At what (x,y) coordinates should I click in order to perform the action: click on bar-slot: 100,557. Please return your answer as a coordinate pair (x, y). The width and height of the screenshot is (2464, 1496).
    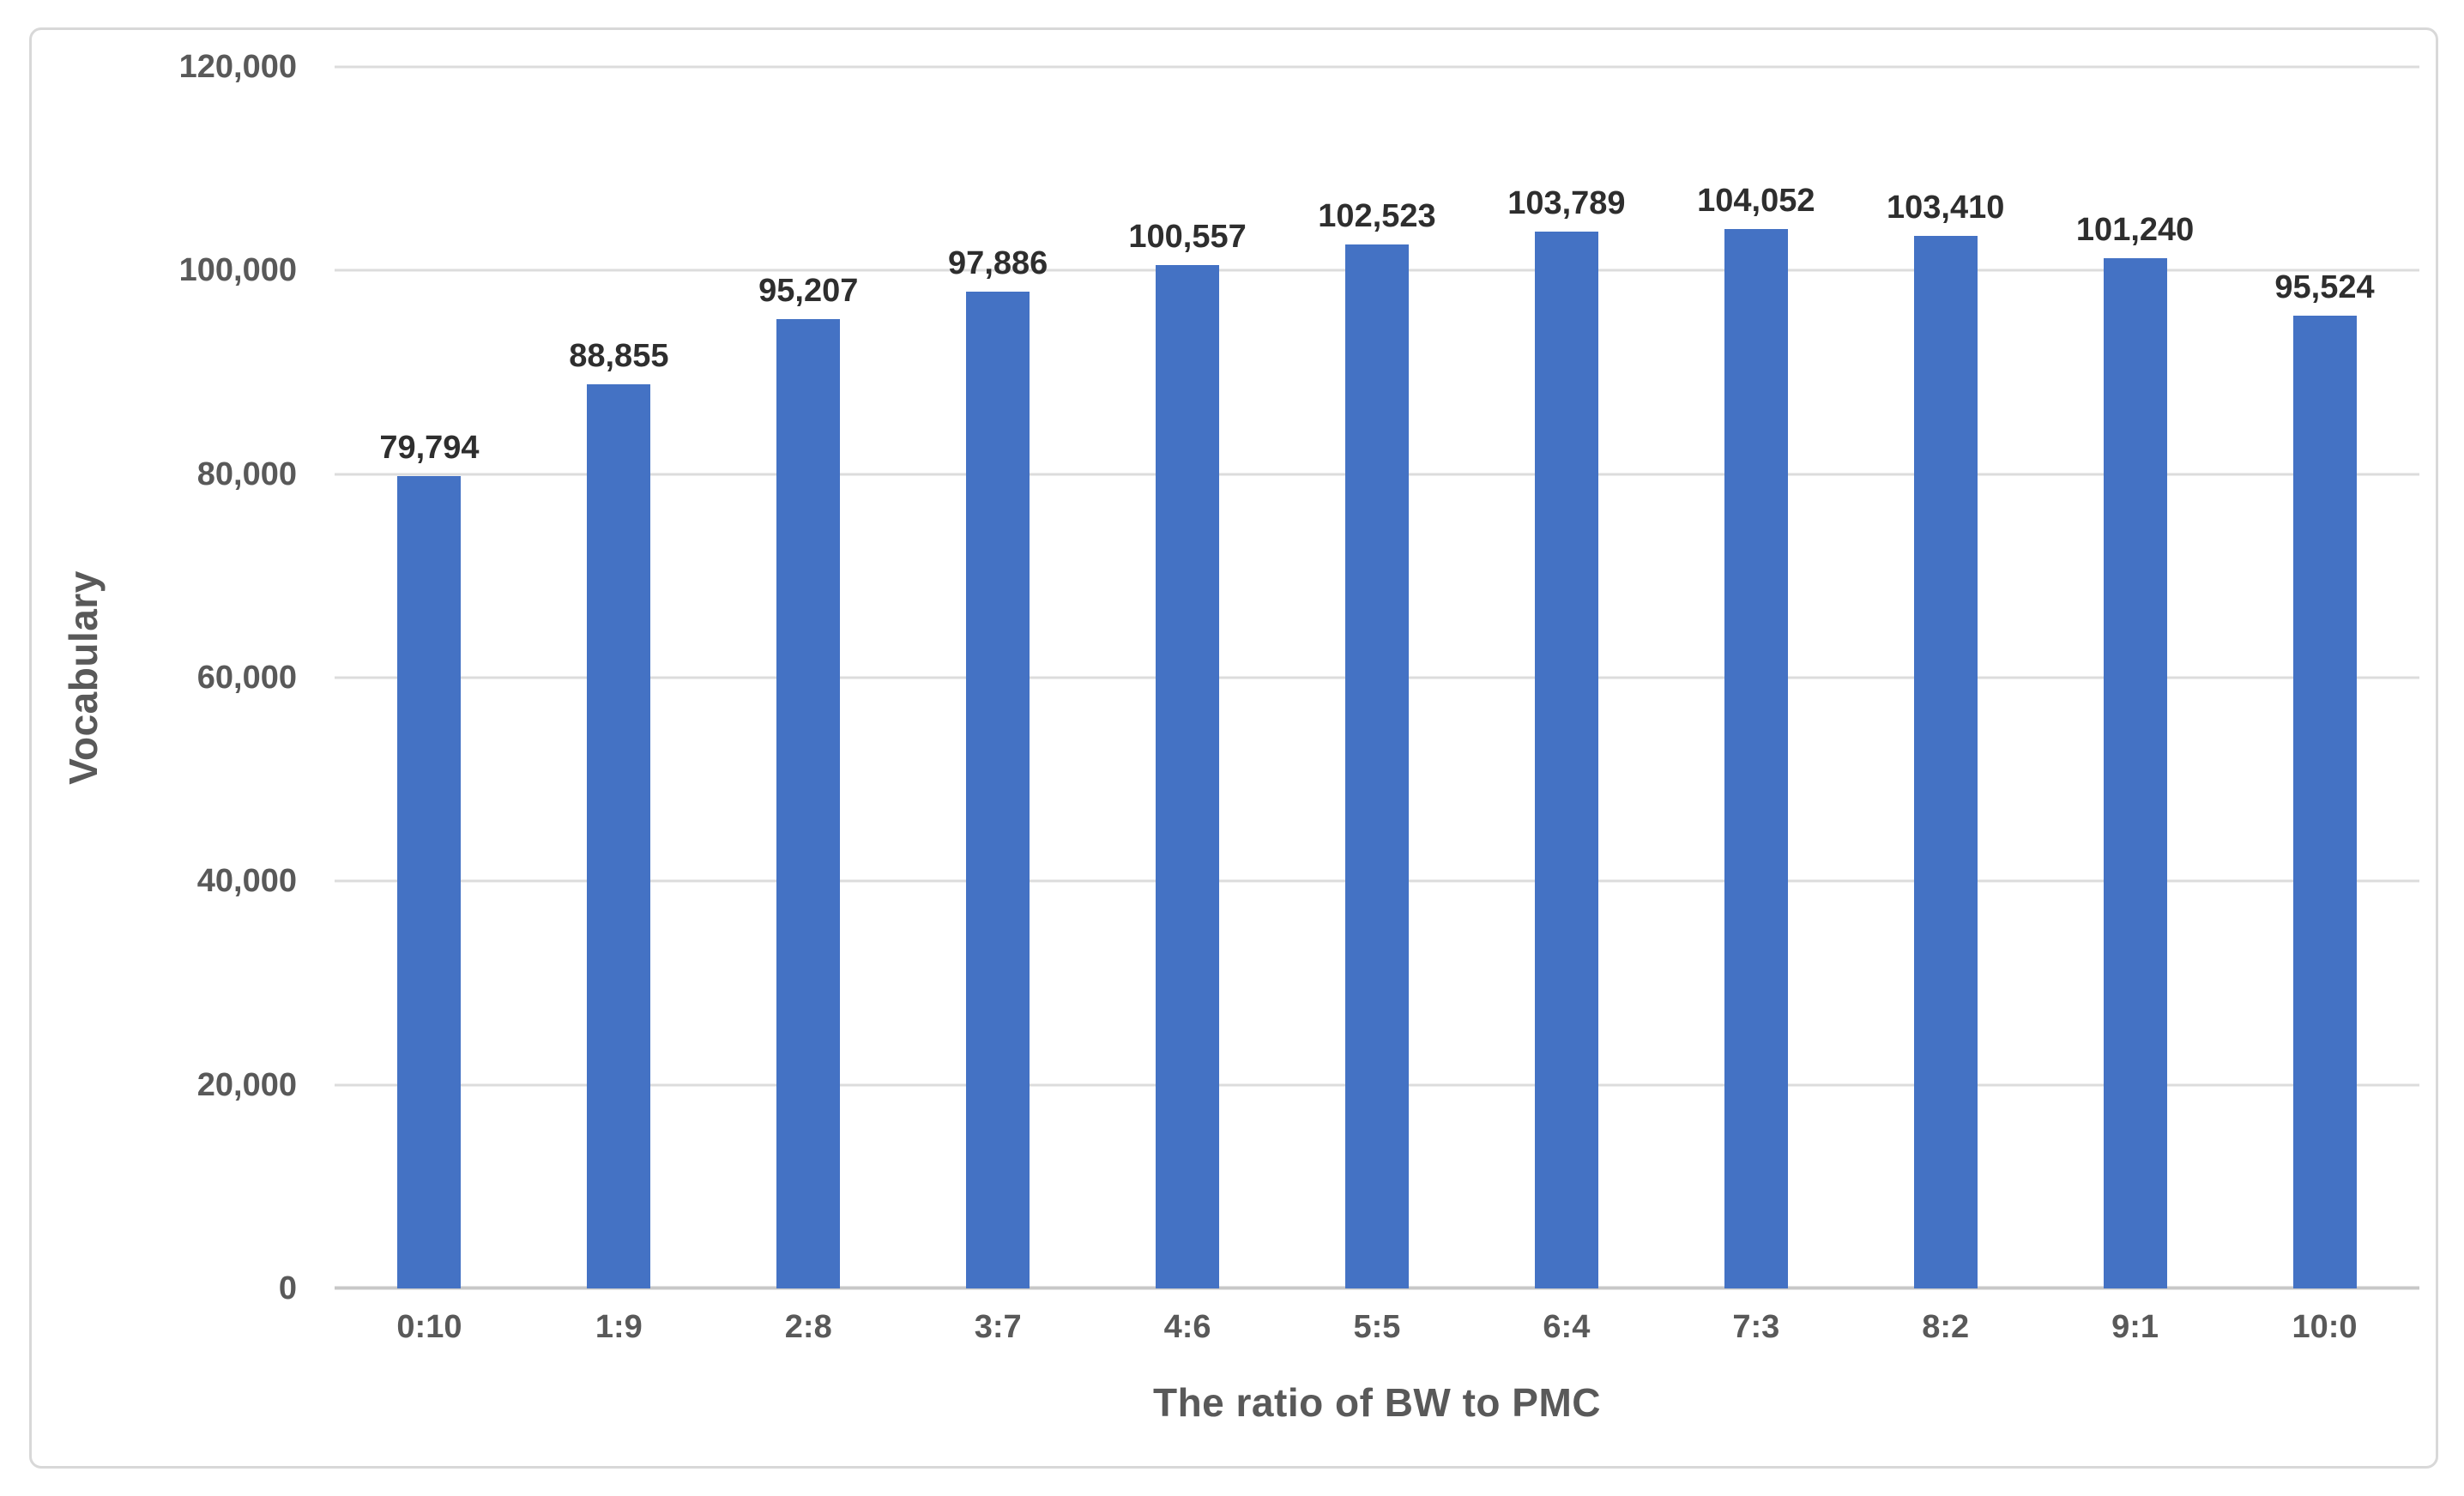
    Looking at the image, I should click on (1188, 677).